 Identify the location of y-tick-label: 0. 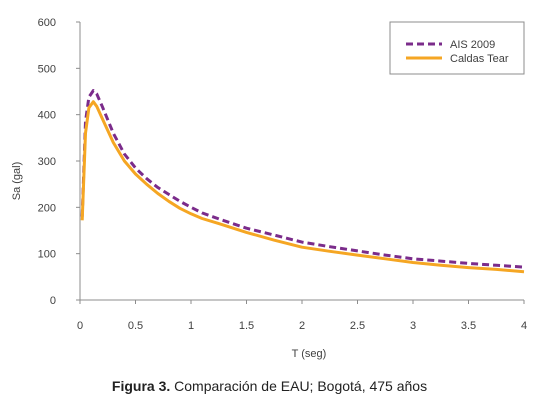
(53, 301).